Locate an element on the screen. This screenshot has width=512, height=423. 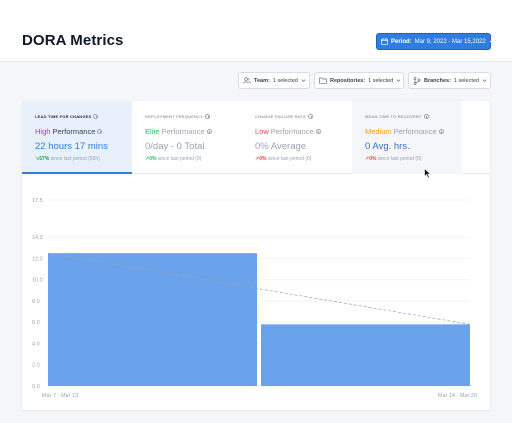
metric-label: CHANGE FAILURE RATE is located at coordinates (303, 116).